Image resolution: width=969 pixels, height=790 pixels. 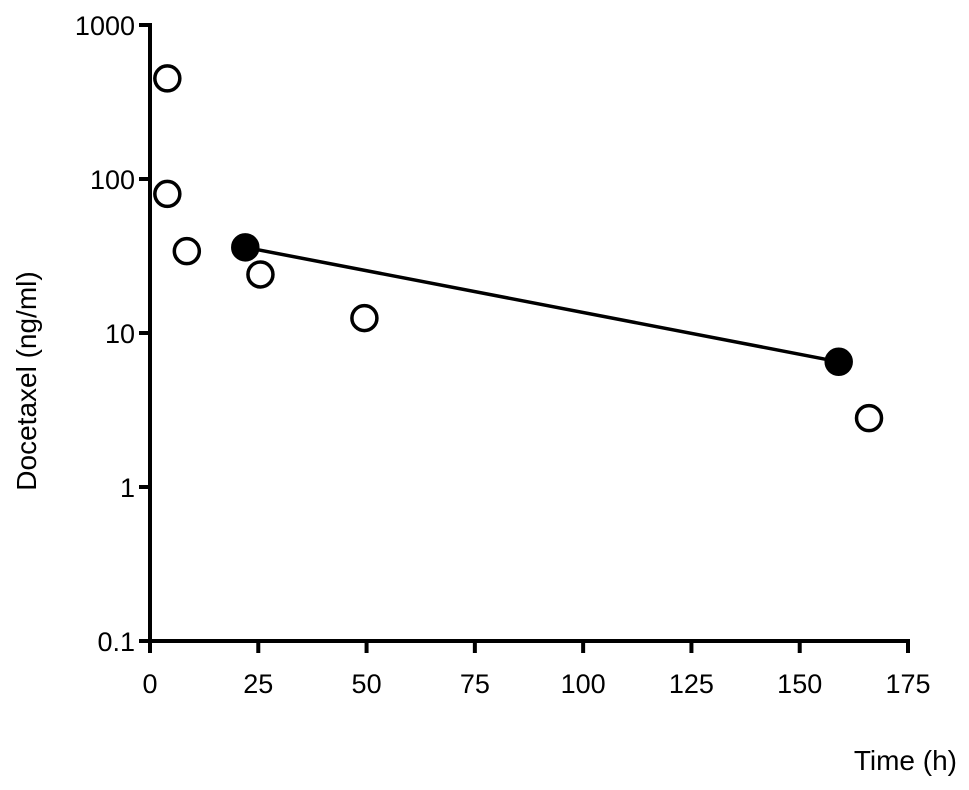 I want to click on series-line, so click(x=542, y=304).